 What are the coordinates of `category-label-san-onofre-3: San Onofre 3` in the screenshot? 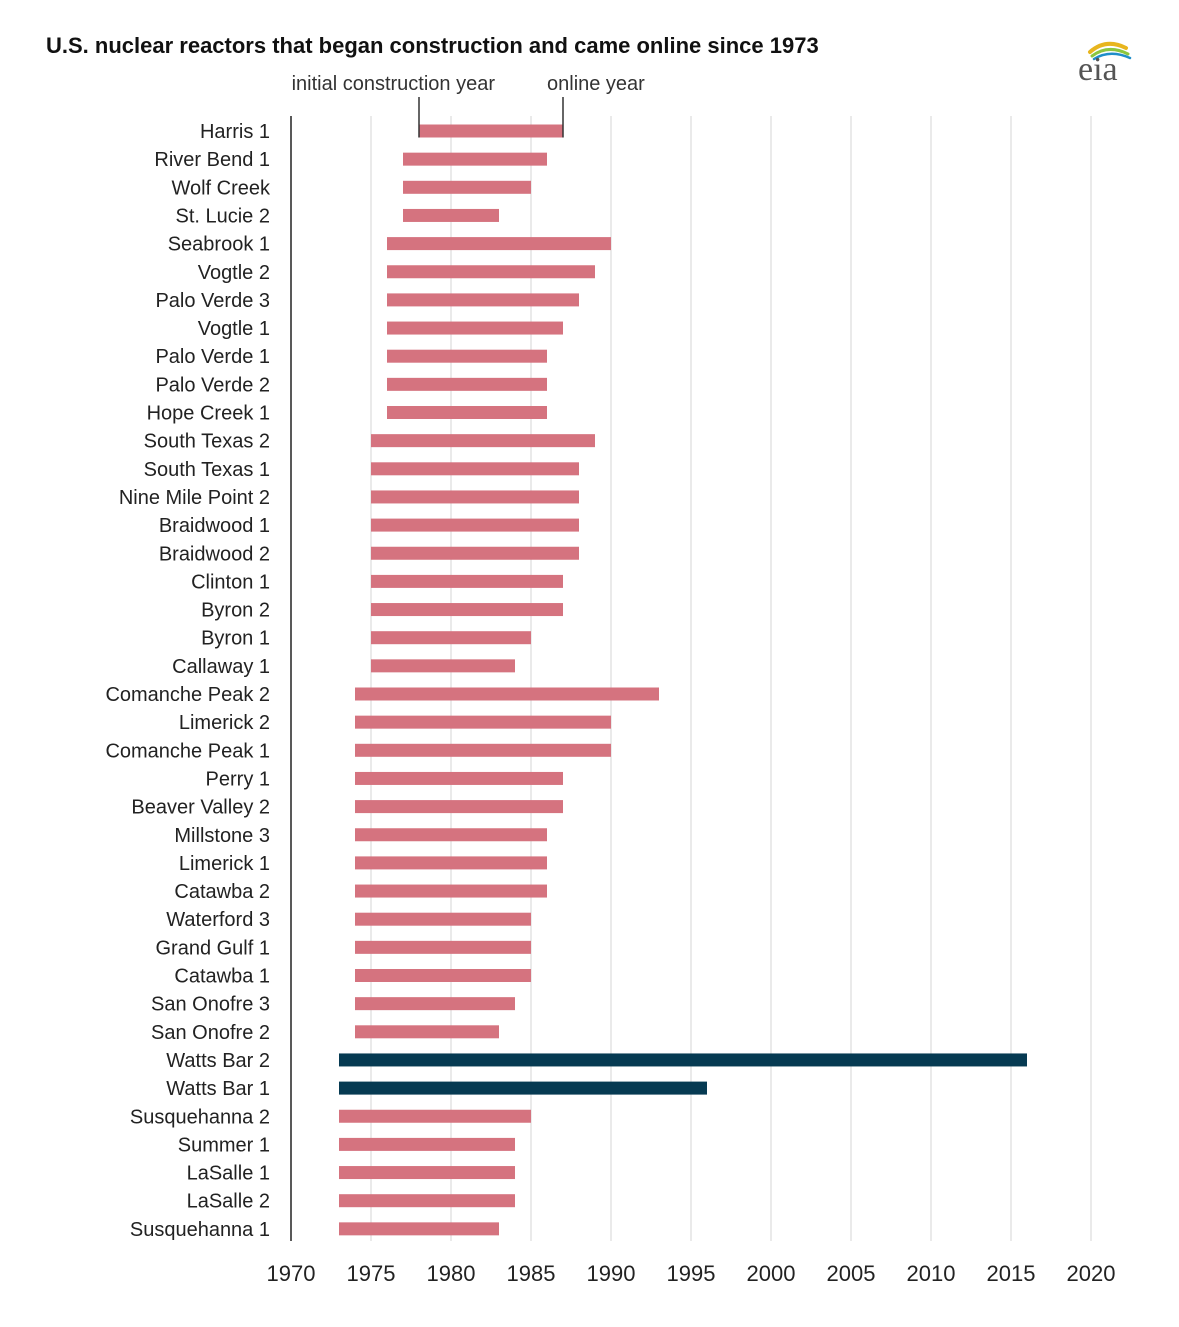 It's located at (210, 1005).